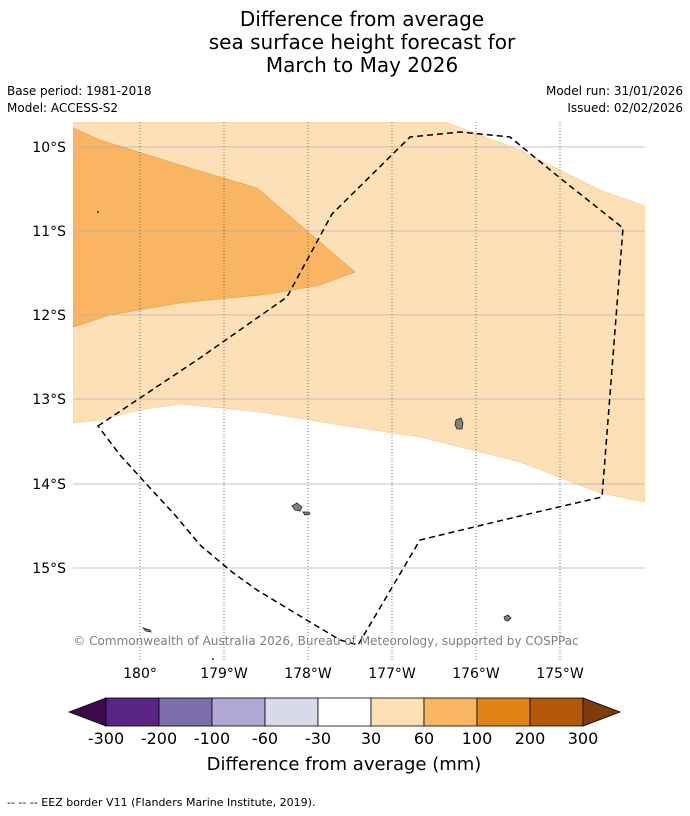  I want to click on latitude-label: 15°S, so click(49, 569).